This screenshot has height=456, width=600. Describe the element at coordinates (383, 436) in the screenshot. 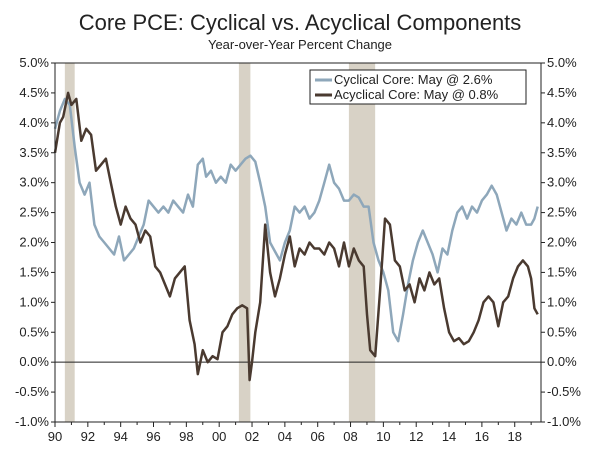

I see `x-tick-label: 10` at that location.